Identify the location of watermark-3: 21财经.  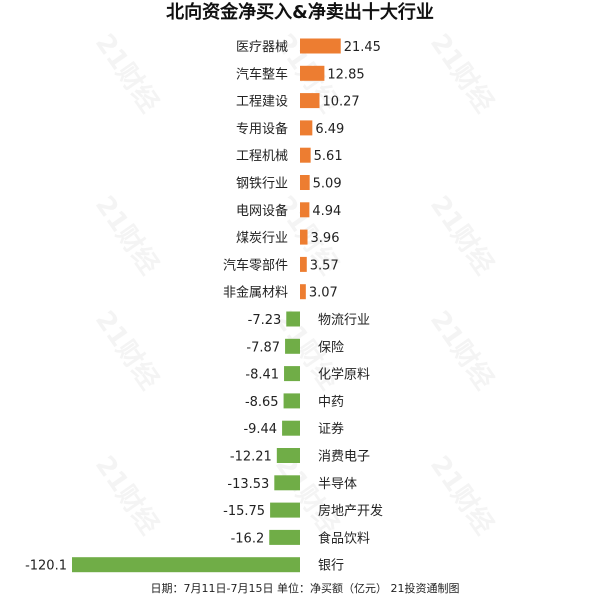
(462, 73).